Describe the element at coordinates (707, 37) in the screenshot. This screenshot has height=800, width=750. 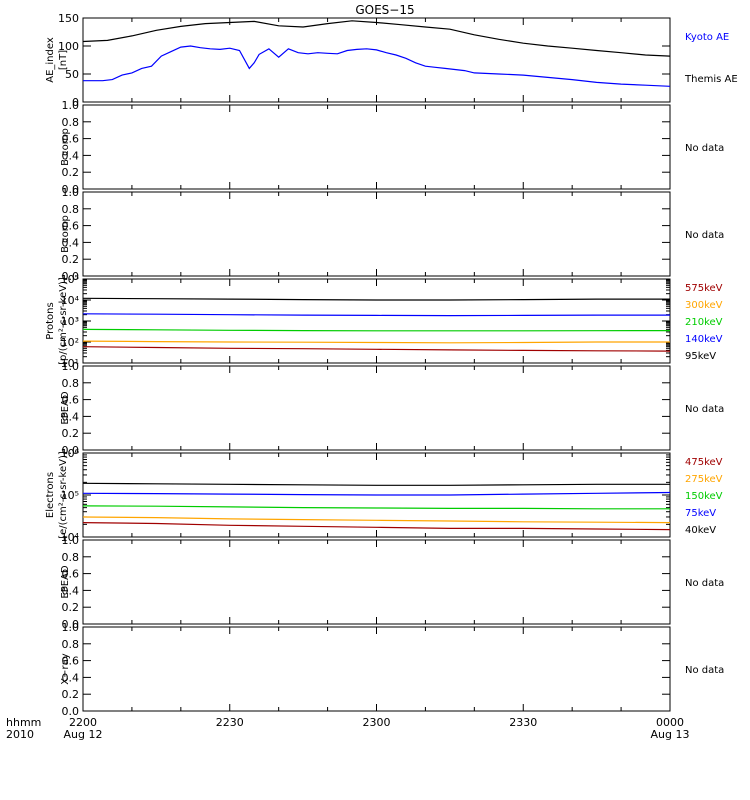
I see `legend-entry: Kyoto AE` at that location.